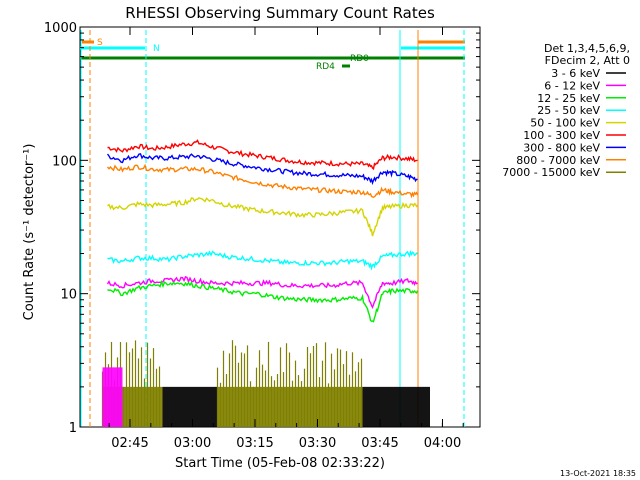 This screenshot has width=640, height=480. What do you see at coordinates (192, 443) in the screenshot?
I see `x-tick-label: 03:00` at bounding box center [192, 443].